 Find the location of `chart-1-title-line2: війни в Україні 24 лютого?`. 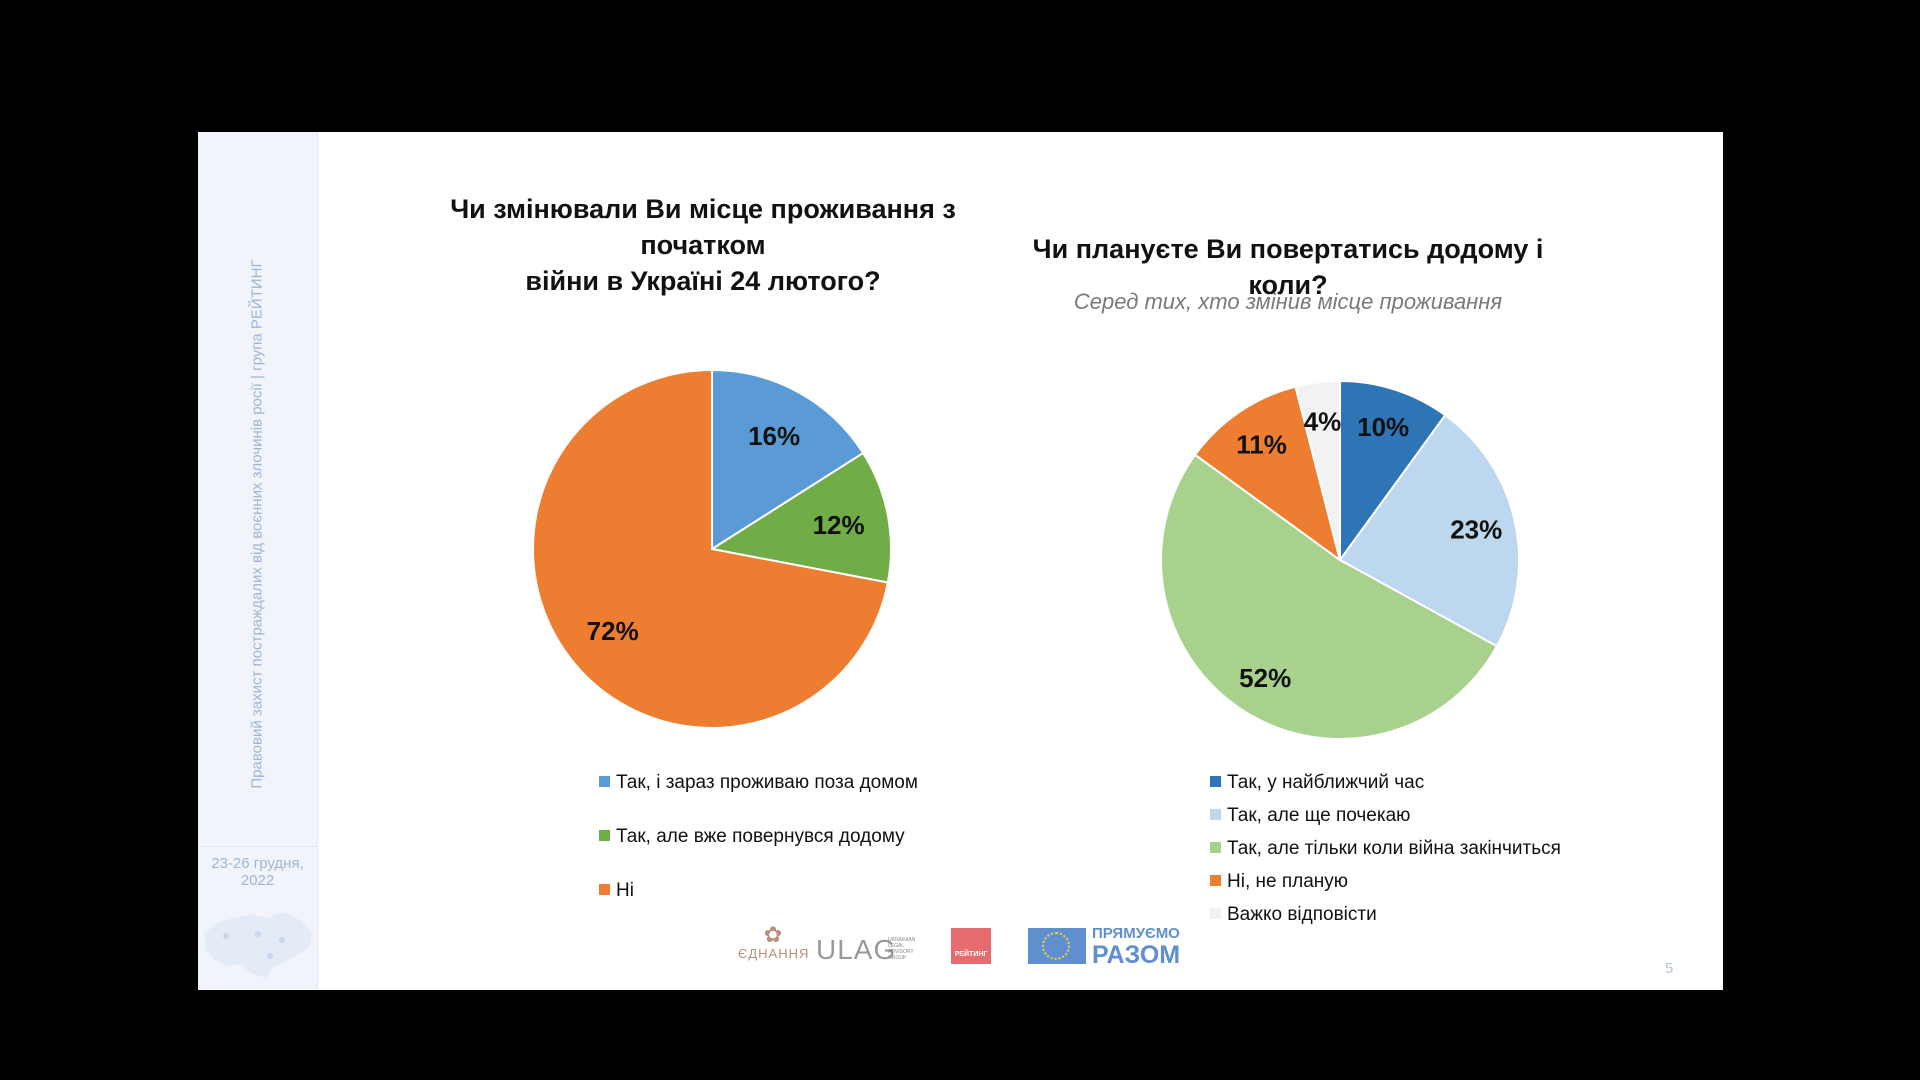

chart-1-title-line2: війни в Україні 24 лютого? is located at coordinates (703, 281).